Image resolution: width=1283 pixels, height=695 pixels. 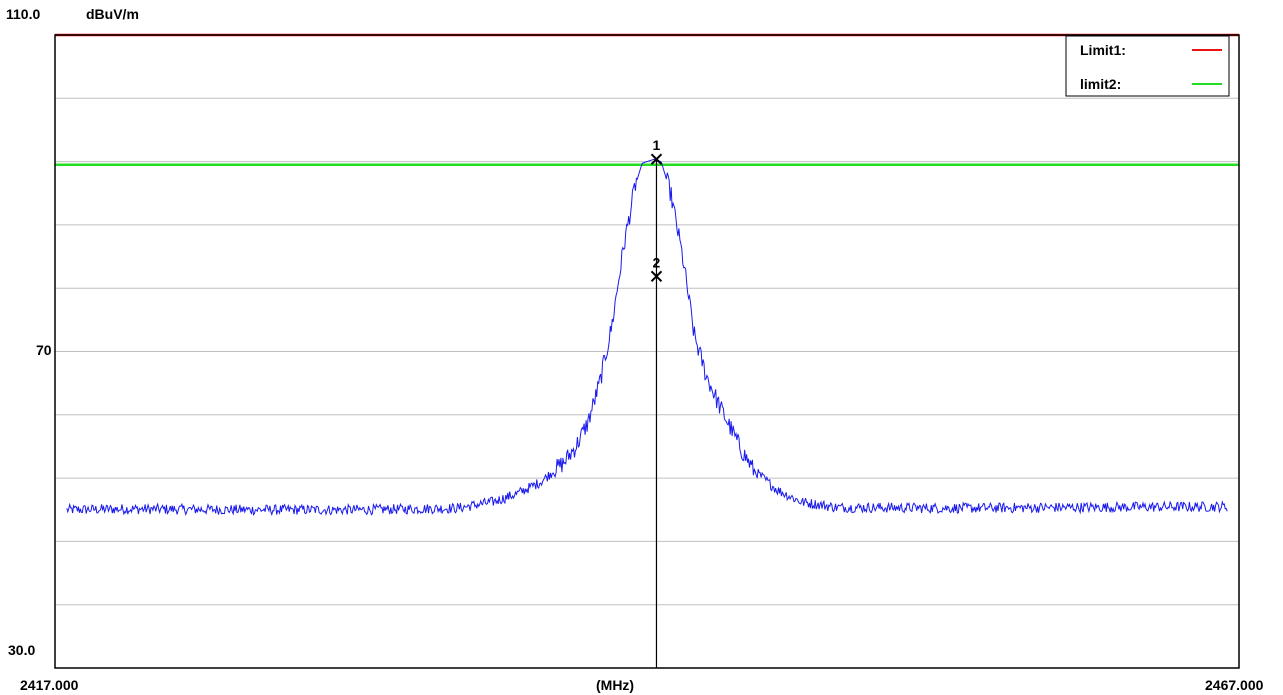 I want to click on marker-2: 2, so click(x=656, y=268).